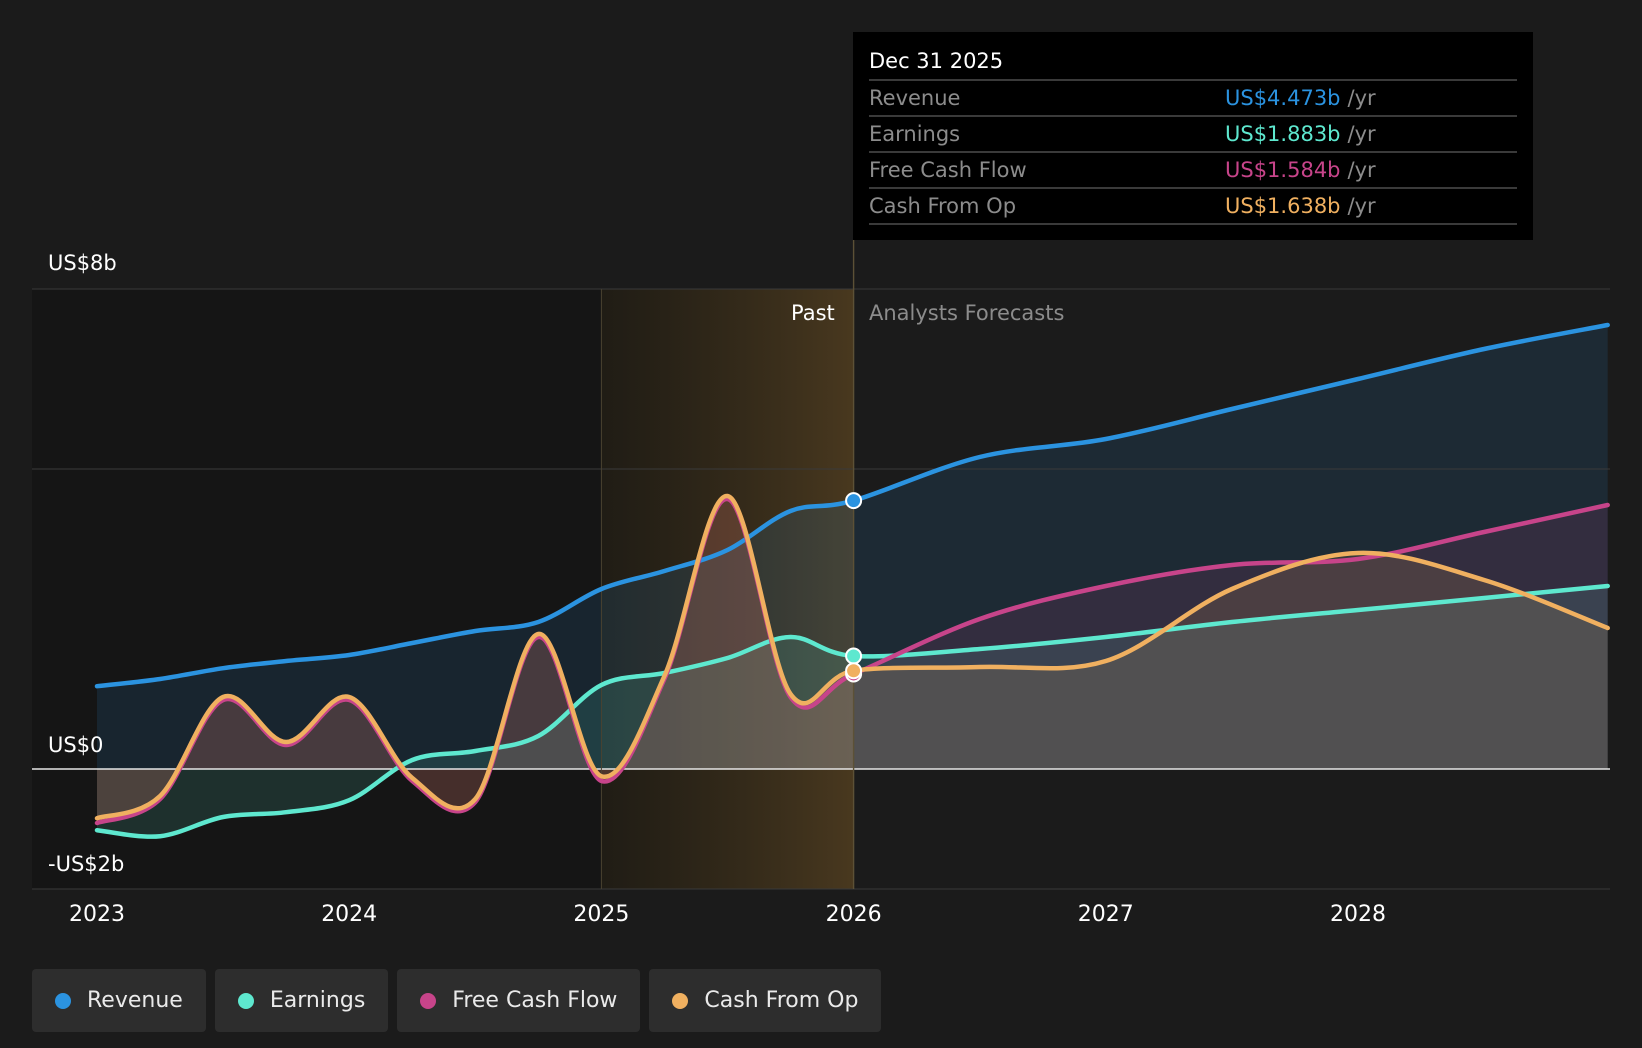 The height and width of the screenshot is (1048, 1642). What do you see at coordinates (349, 914) in the screenshot?
I see `x-tick-label: 2024` at bounding box center [349, 914].